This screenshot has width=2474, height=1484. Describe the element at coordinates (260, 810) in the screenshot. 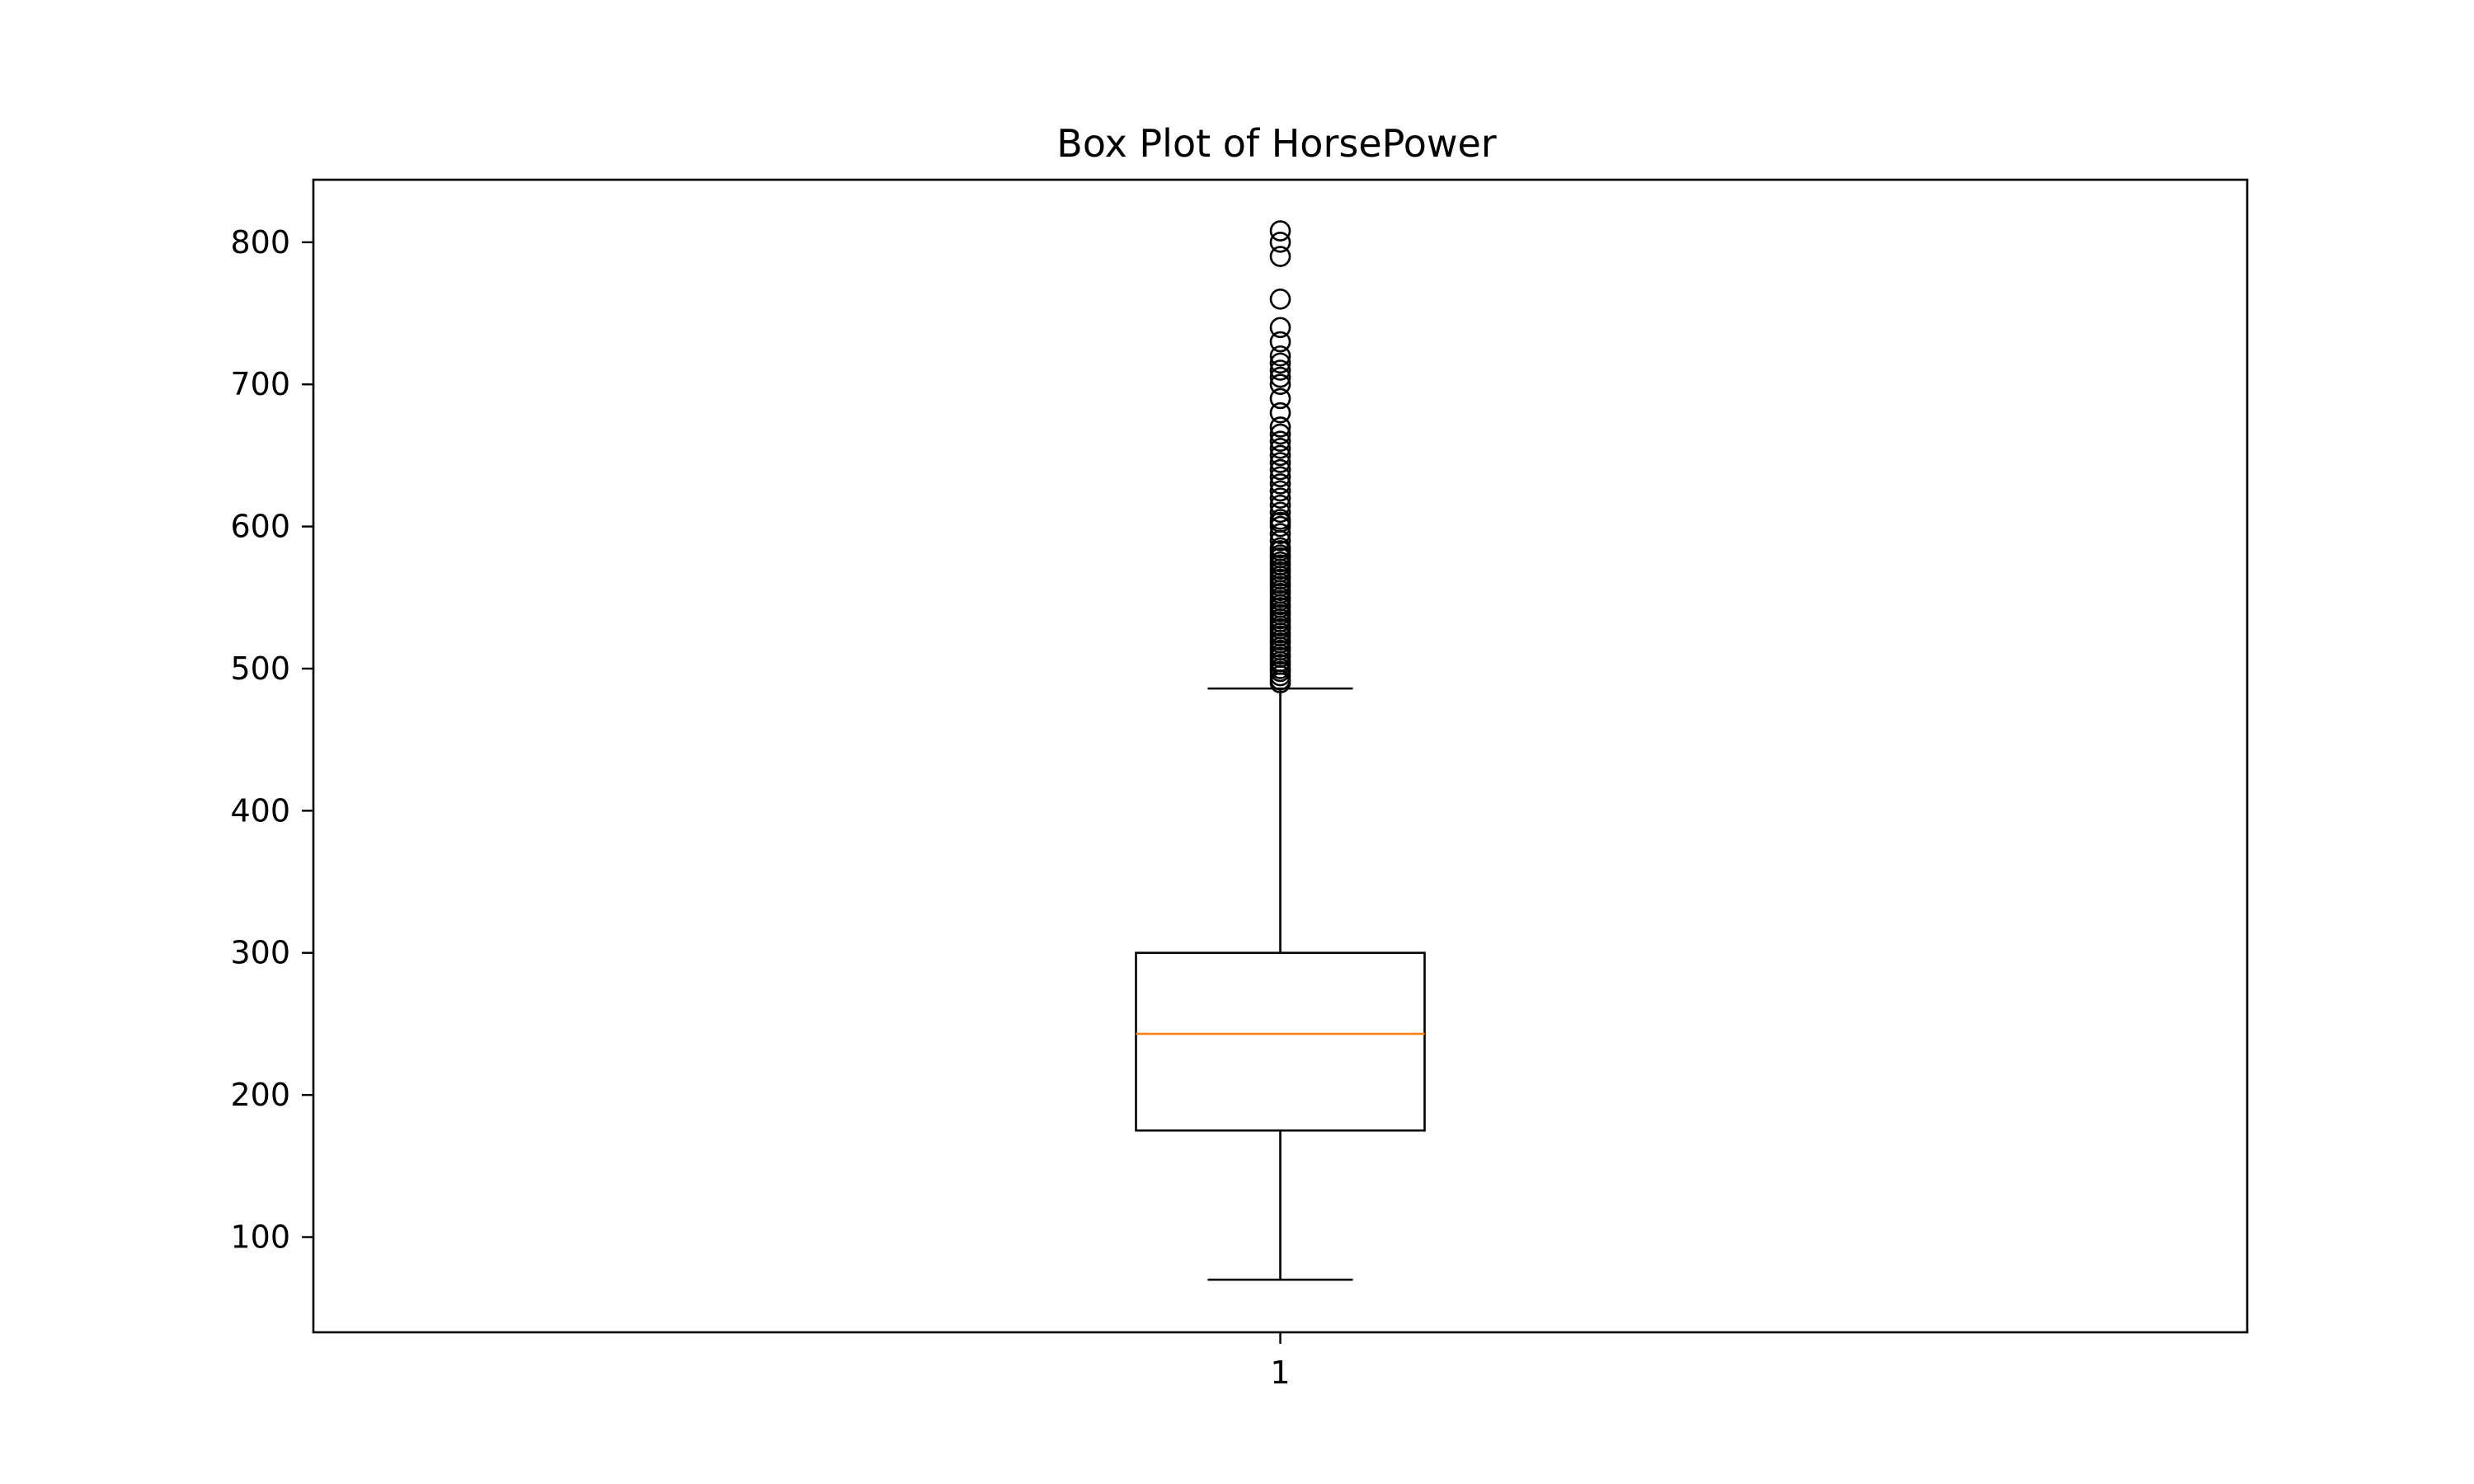

I see `y-tick-label: 400` at that location.